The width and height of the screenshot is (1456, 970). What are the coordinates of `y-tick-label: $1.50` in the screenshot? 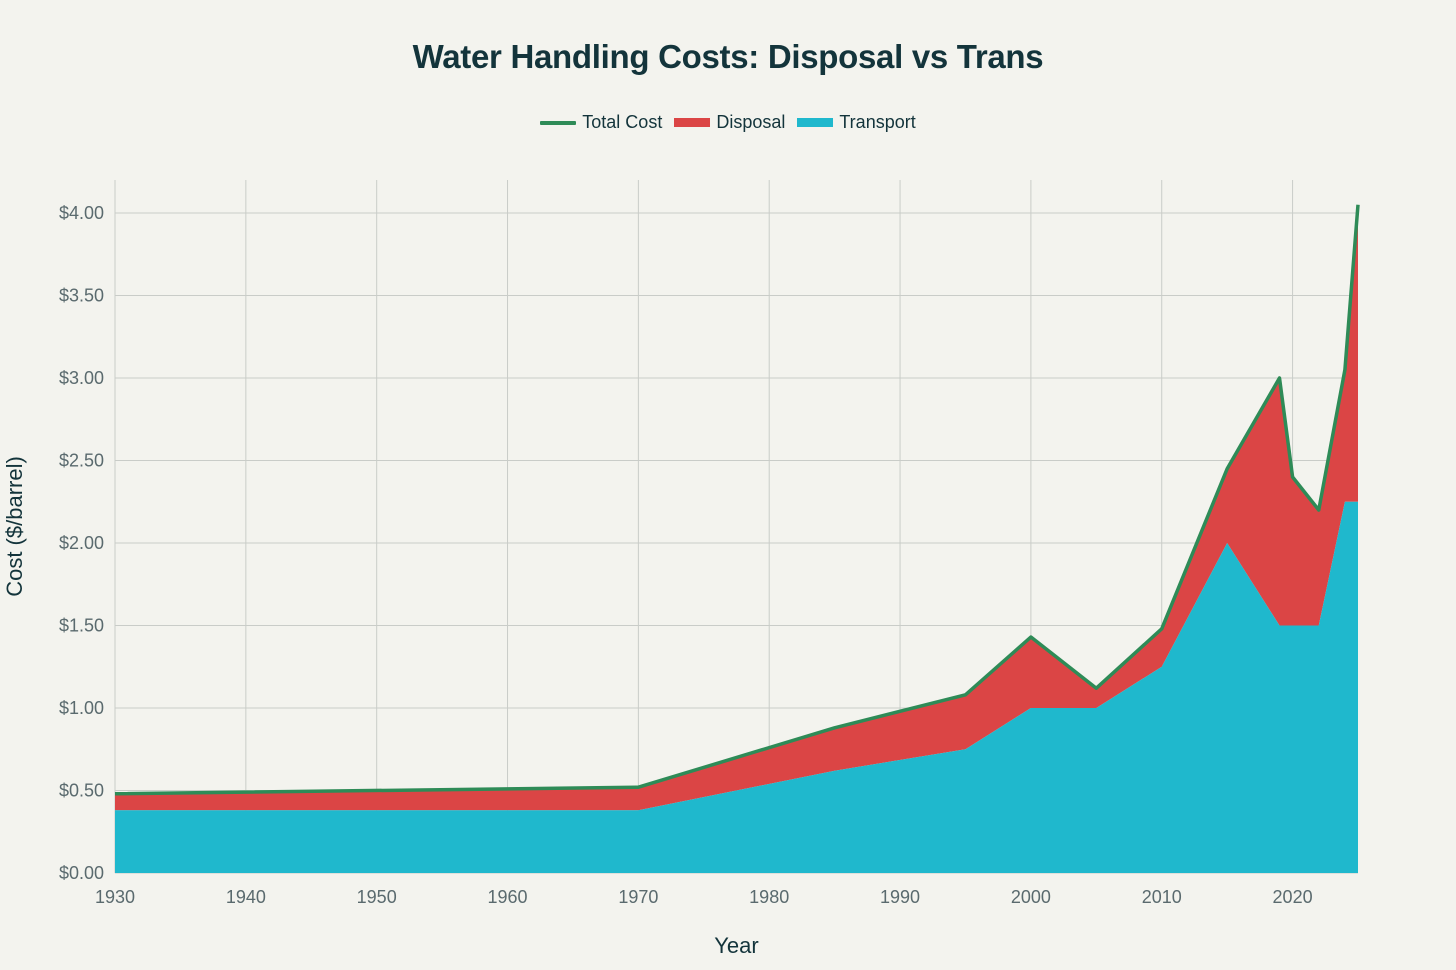 It's located at (81, 626).